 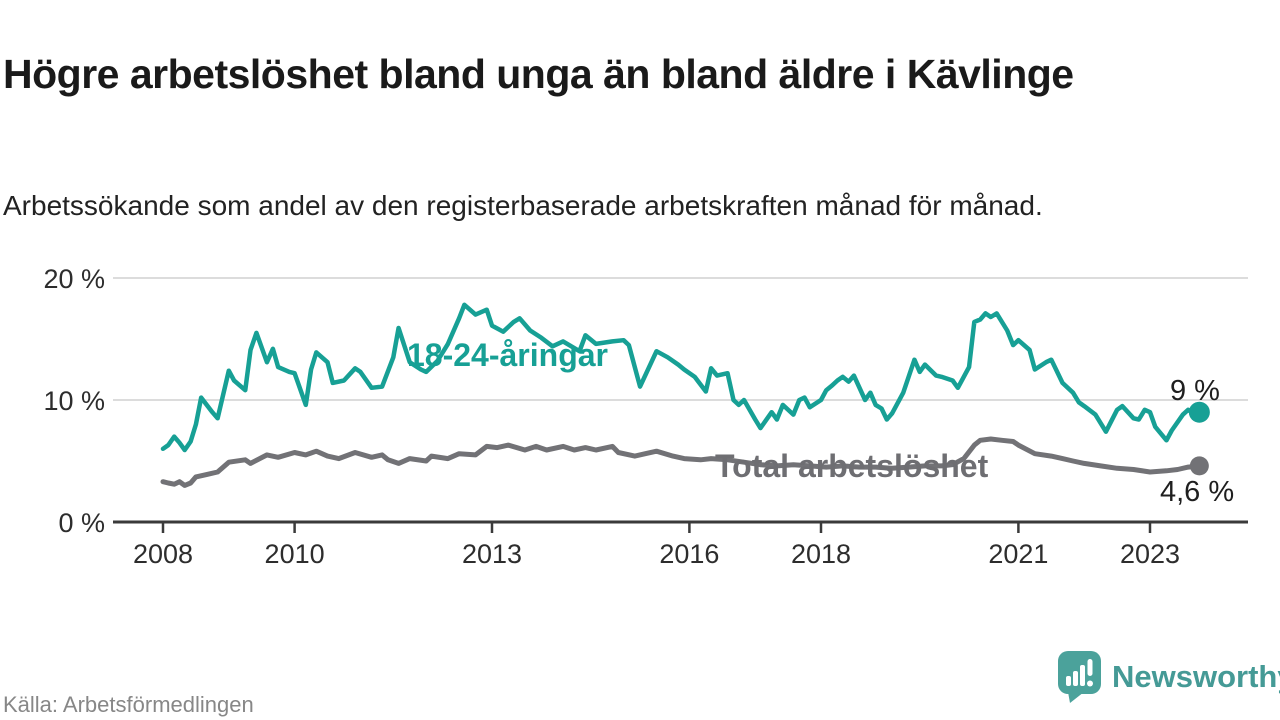 I want to click on end-value-label-total: 4,6 %, so click(x=1197, y=492).